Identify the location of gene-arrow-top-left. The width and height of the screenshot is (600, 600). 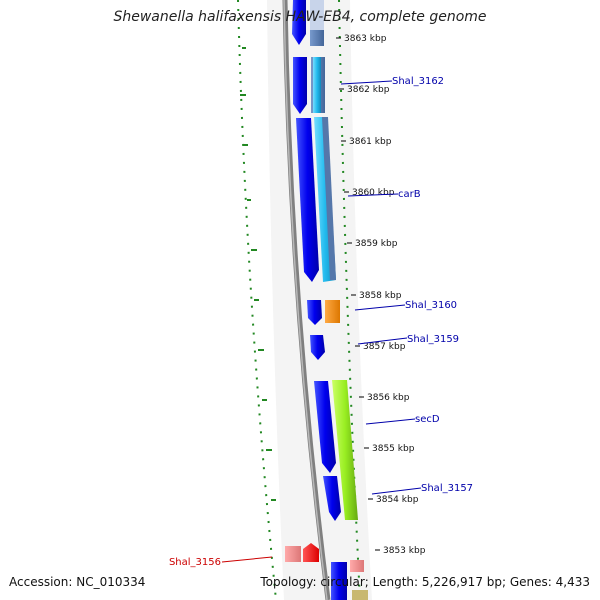
(299, 22).